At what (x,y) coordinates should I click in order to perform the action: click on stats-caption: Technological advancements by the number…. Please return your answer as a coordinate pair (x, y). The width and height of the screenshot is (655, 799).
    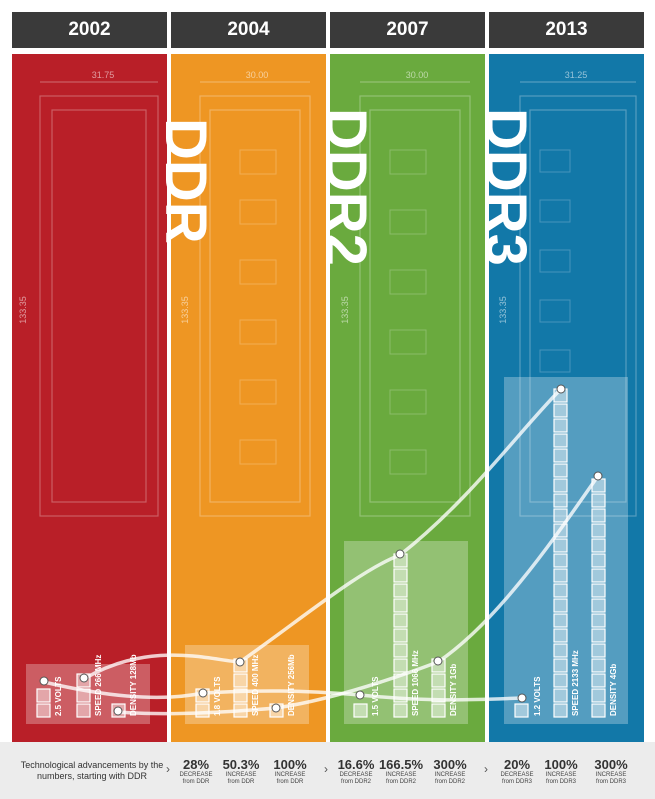
    Looking at the image, I should click on (92, 770).